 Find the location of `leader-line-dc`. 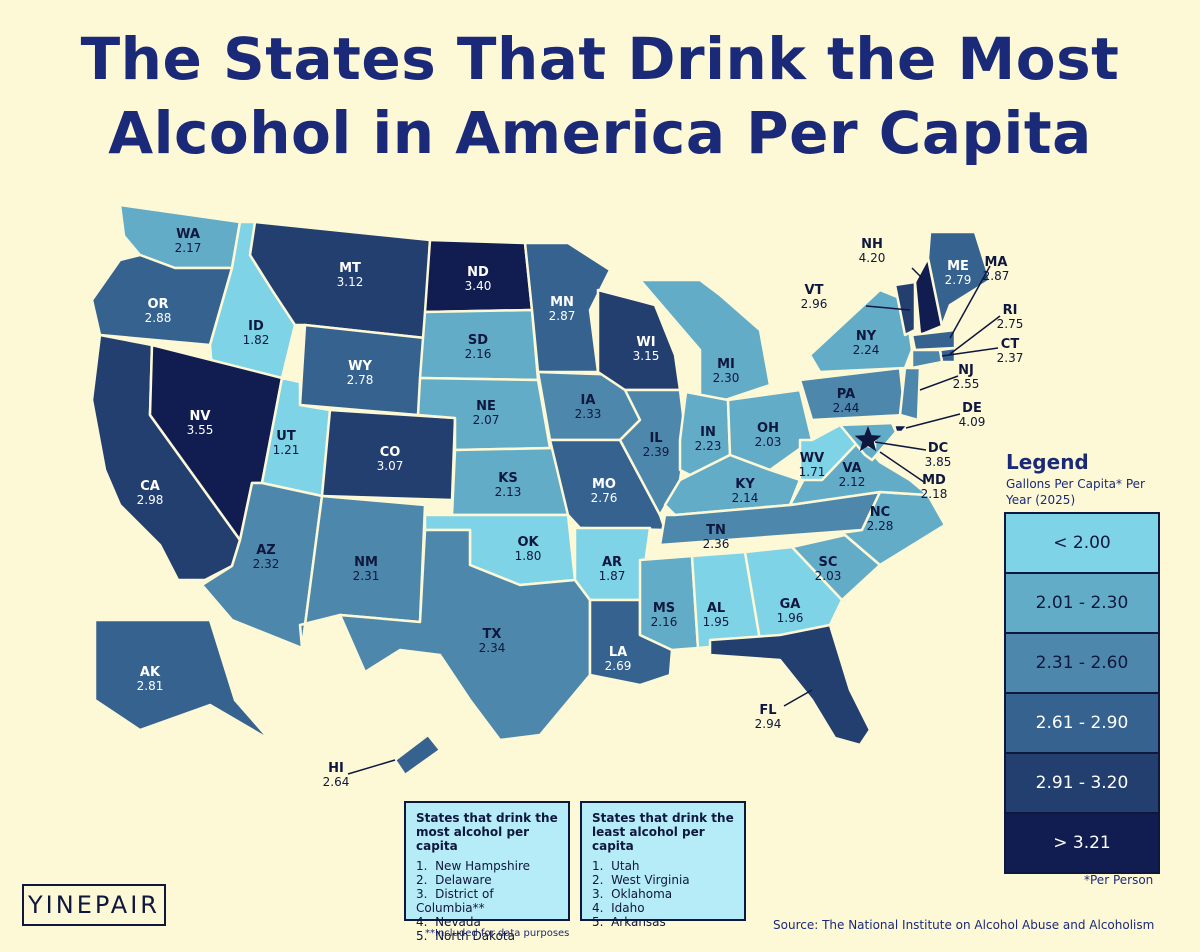

leader-line-dc is located at coordinates (900, 446).